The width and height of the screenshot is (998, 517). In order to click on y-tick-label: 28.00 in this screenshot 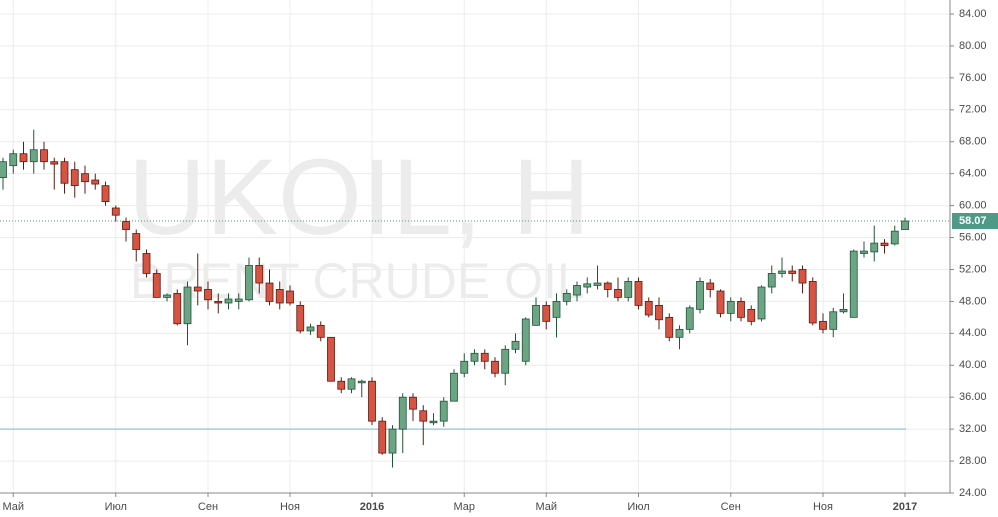, I will do `click(973, 461)`.